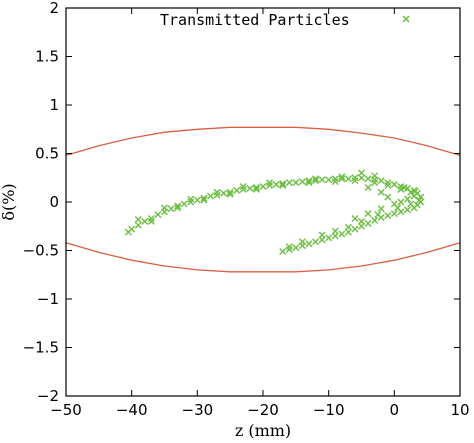 This screenshot has width=474, height=443. What do you see at coordinates (274, 212) in the screenshot?
I see `transmitted-particles-series` at bounding box center [274, 212].